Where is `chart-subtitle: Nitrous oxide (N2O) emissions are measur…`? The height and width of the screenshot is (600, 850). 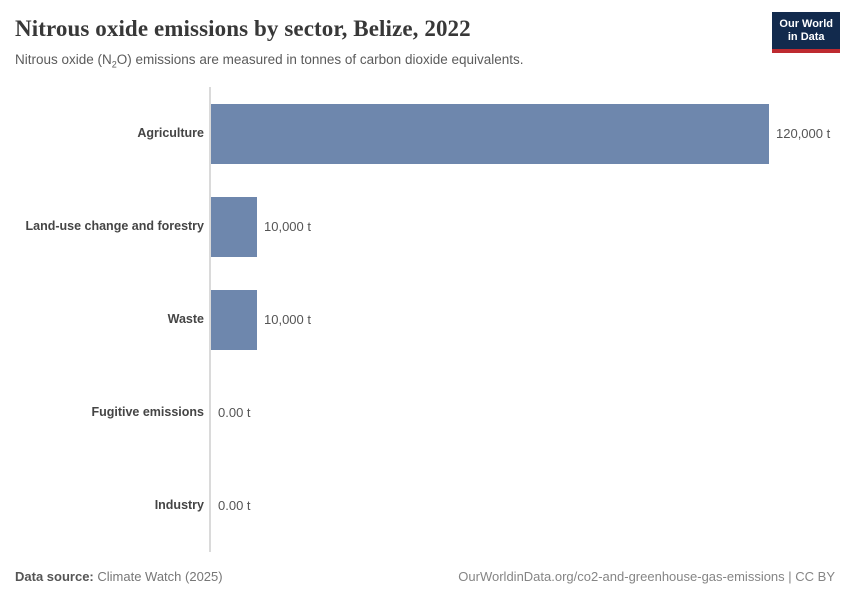 chart-subtitle: Nitrous oxide (N2O) emissions are measur… is located at coordinates (269, 61).